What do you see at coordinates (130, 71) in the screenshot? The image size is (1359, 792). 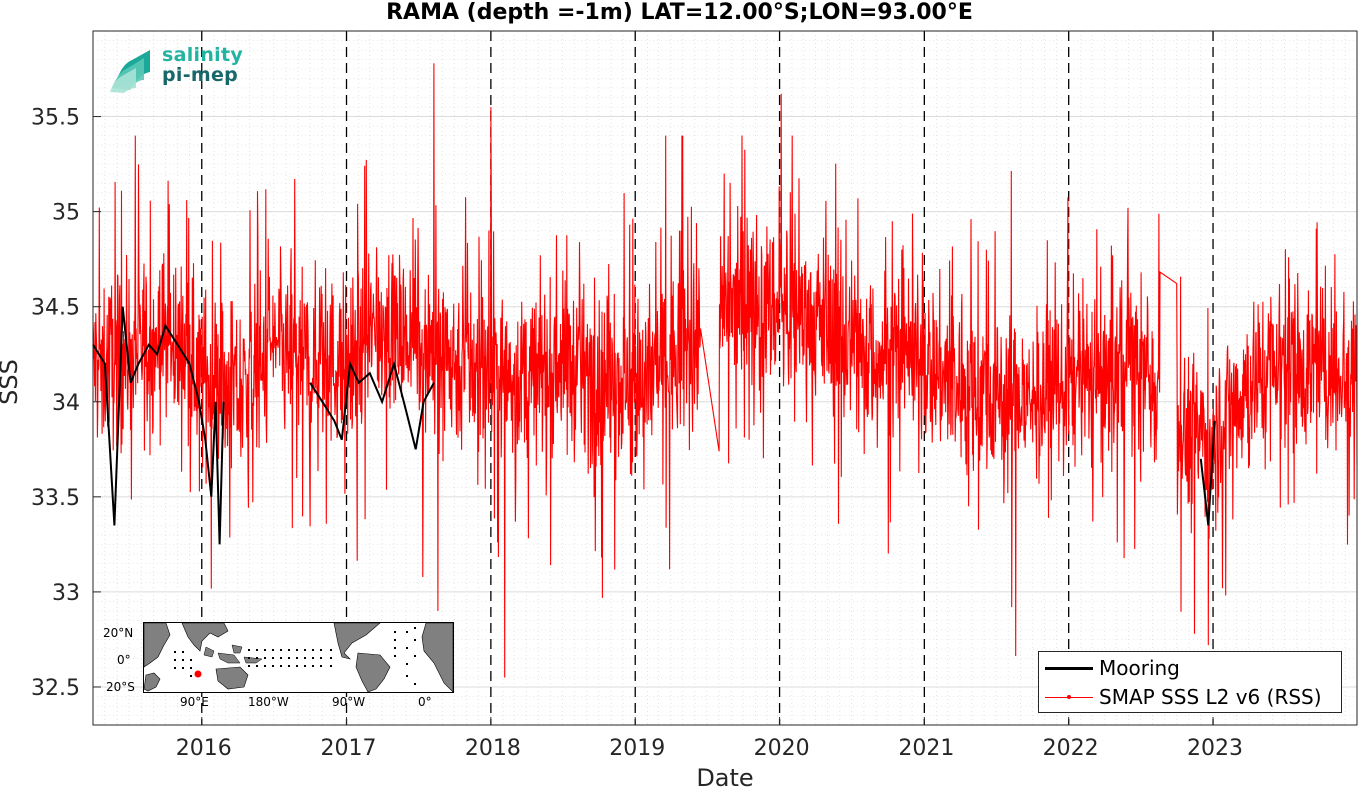 I see `logo-waves-icon` at bounding box center [130, 71].